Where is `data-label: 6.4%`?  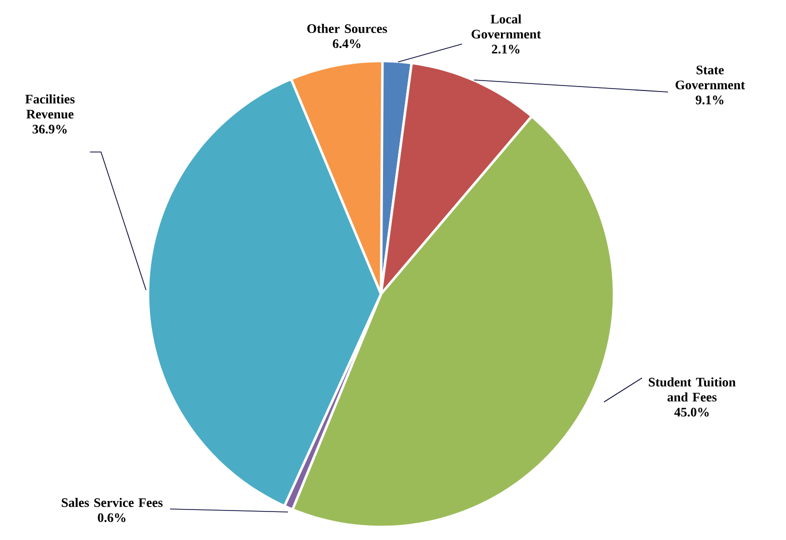
data-label: 6.4% is located at coordinates (346, 43).